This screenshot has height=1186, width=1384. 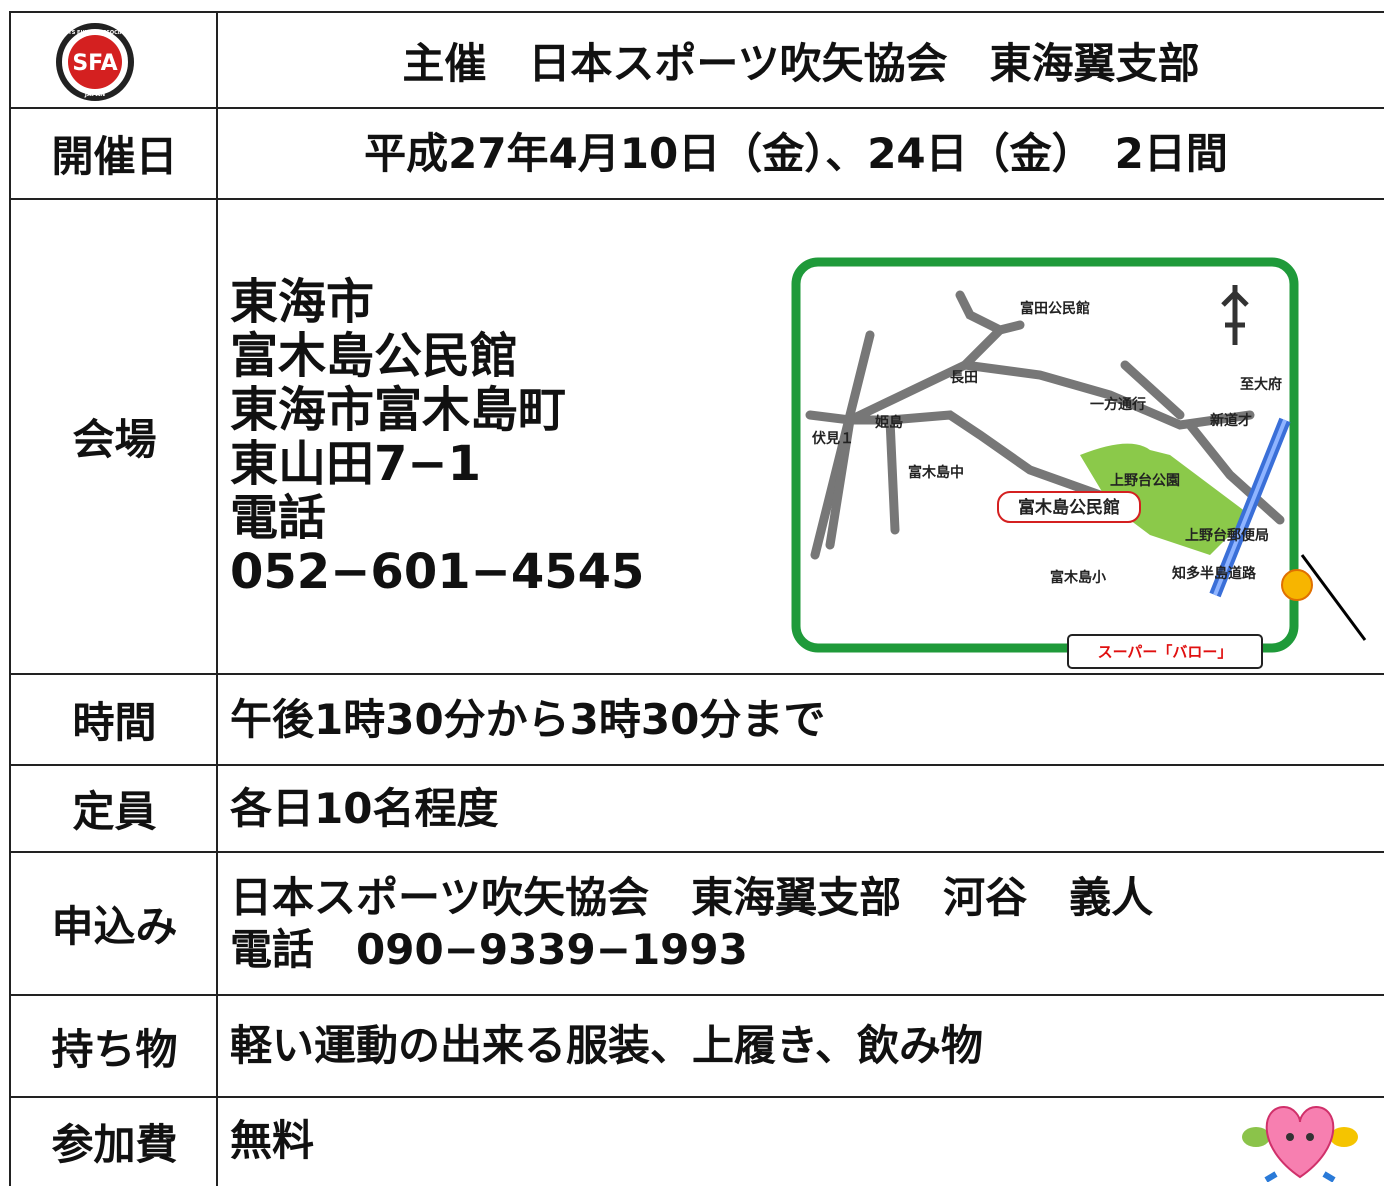 I want to click on map-label: 富木島小, so click(x=1078, y=577).